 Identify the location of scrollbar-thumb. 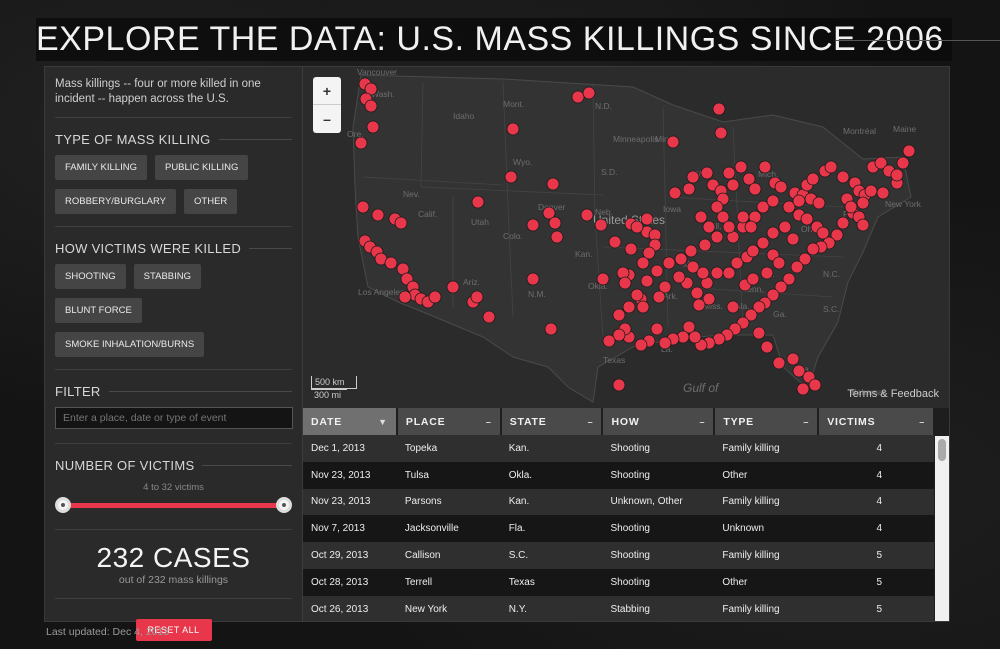
(942, 450).